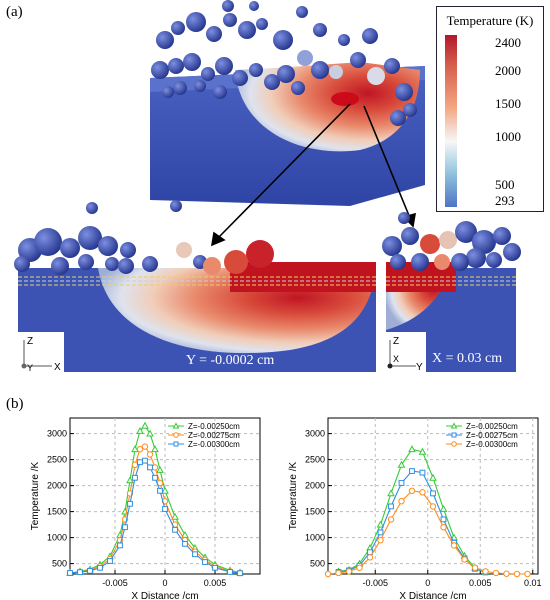 This screenshot has height=600, width=550. I want to click on legend-colorbar, so click(451, 121).